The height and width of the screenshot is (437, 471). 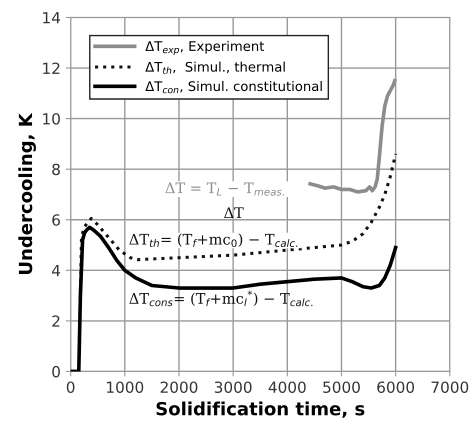 What do you see at coordinates (233, 87) in the screenshot?
I see `legend-label: ΔT$_{con}$, Simul. constitutional` at bounding box center [233, 87].